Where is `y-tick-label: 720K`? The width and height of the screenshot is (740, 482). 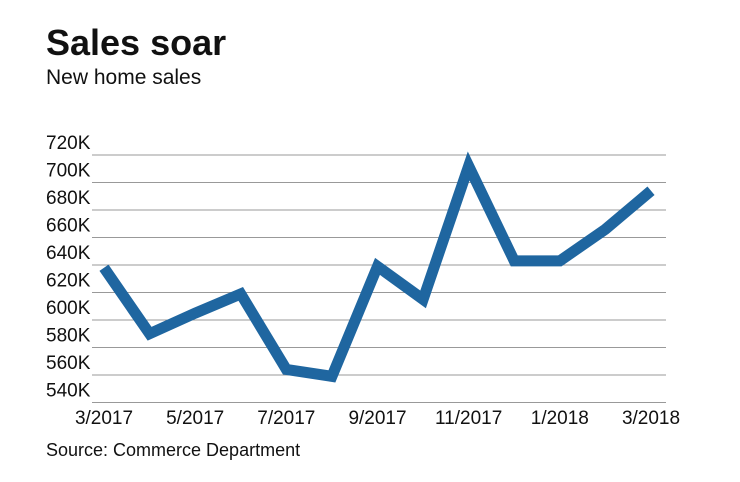 y-tick-label: 720K is located at coordinates (68, 143).